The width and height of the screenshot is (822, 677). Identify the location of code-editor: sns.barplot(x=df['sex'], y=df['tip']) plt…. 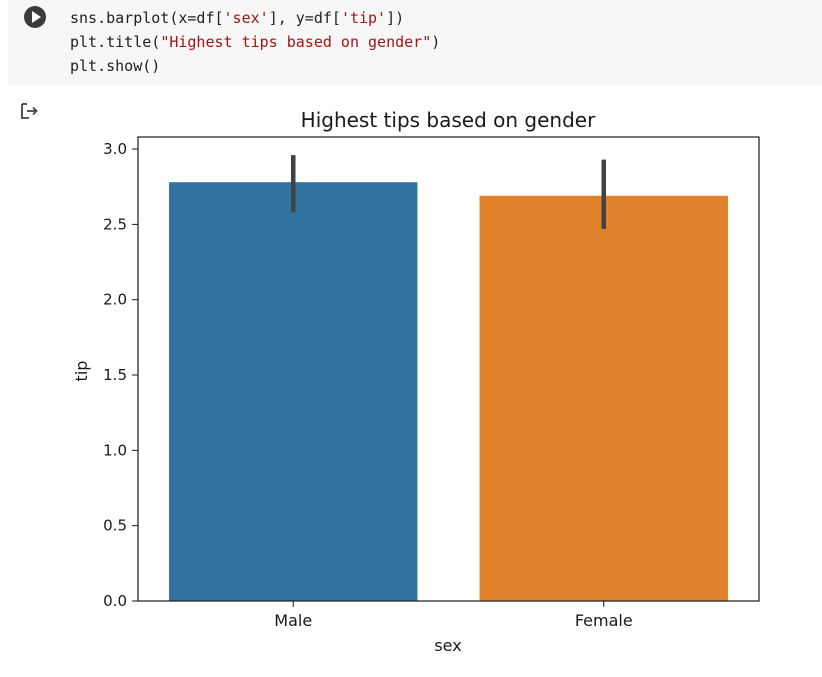
(255, 42).